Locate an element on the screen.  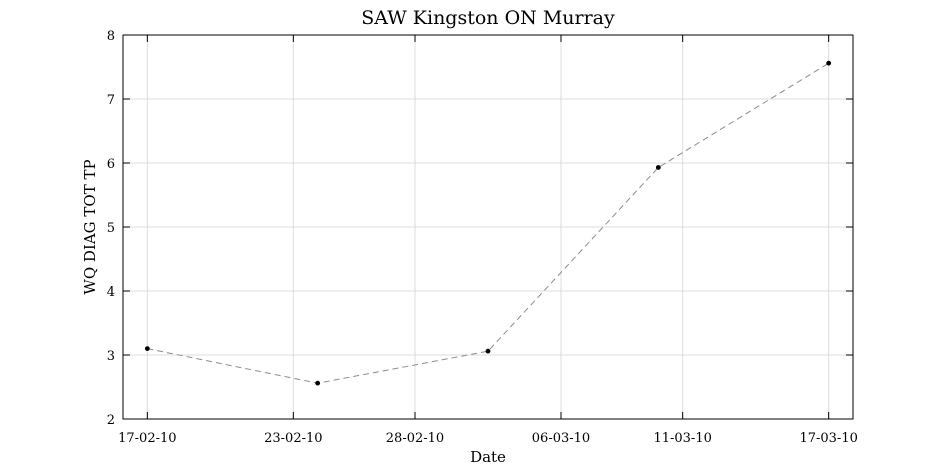
y-tick-label: 7 is located at coordinates (111, 100).